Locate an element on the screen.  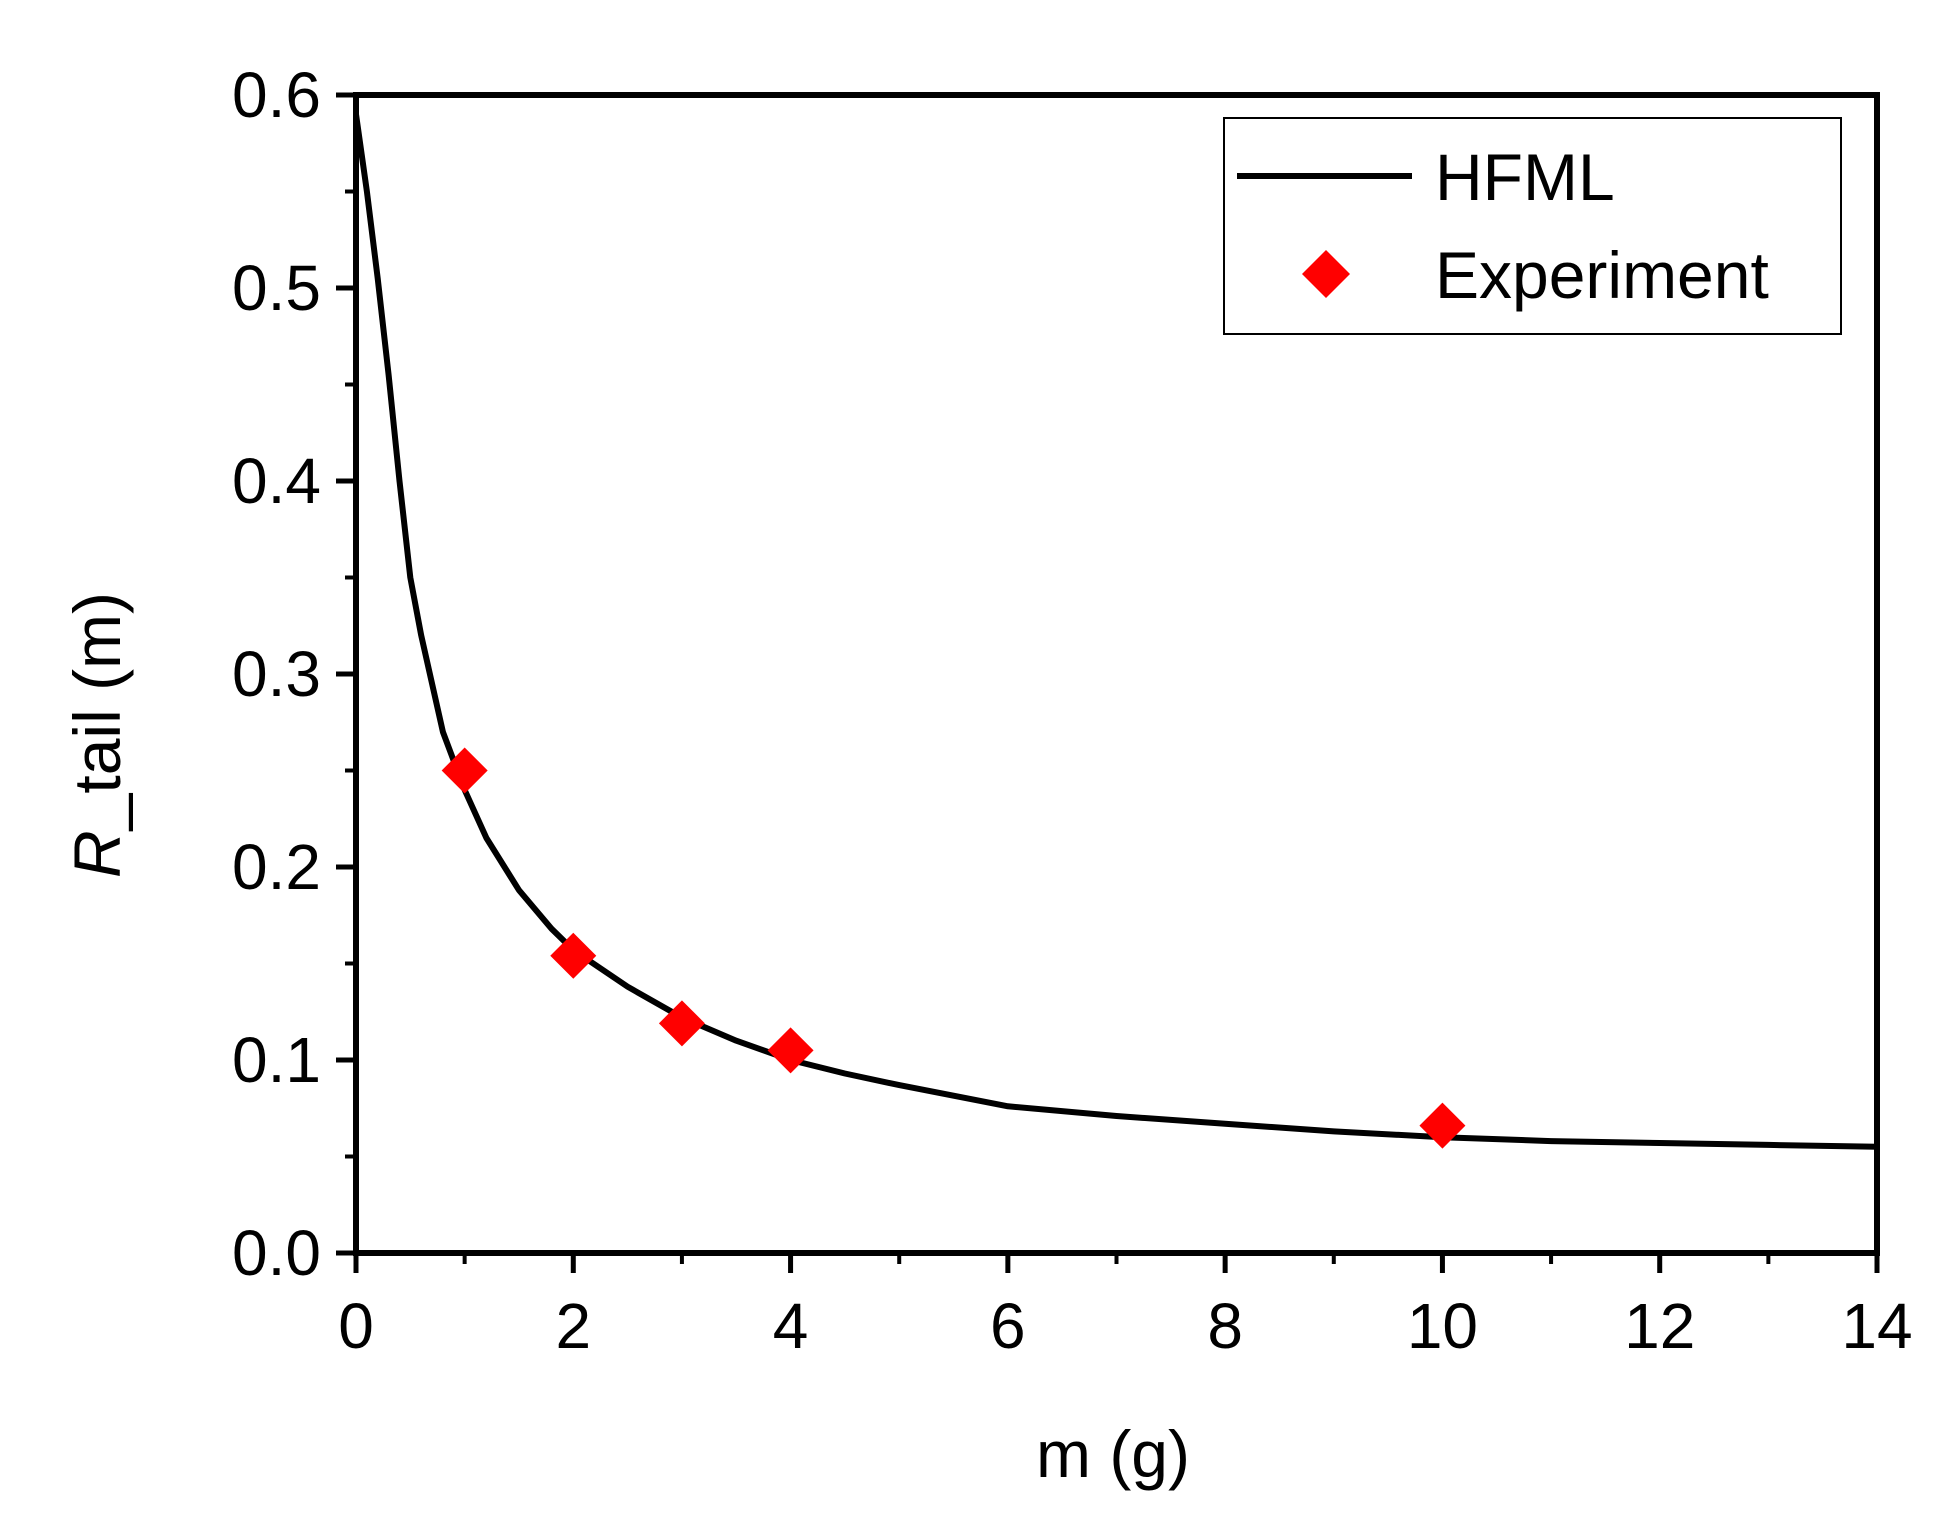
y-tick-label: 0.1 is located at coordinates (276, 1060).